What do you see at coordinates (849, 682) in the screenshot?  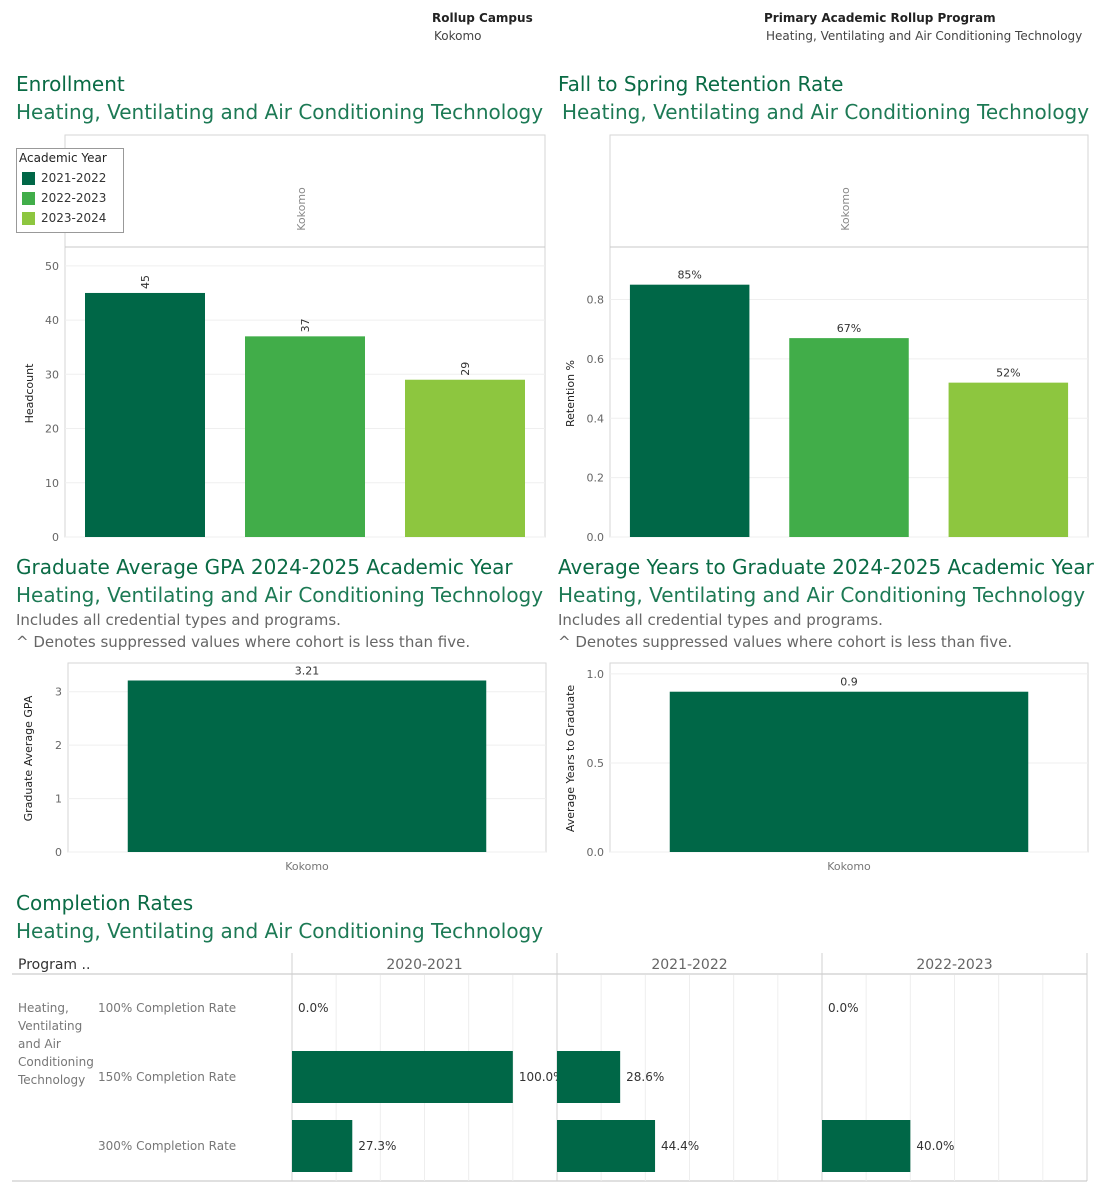 I see `data-label: 0.9` at bounding box center [849, 682].